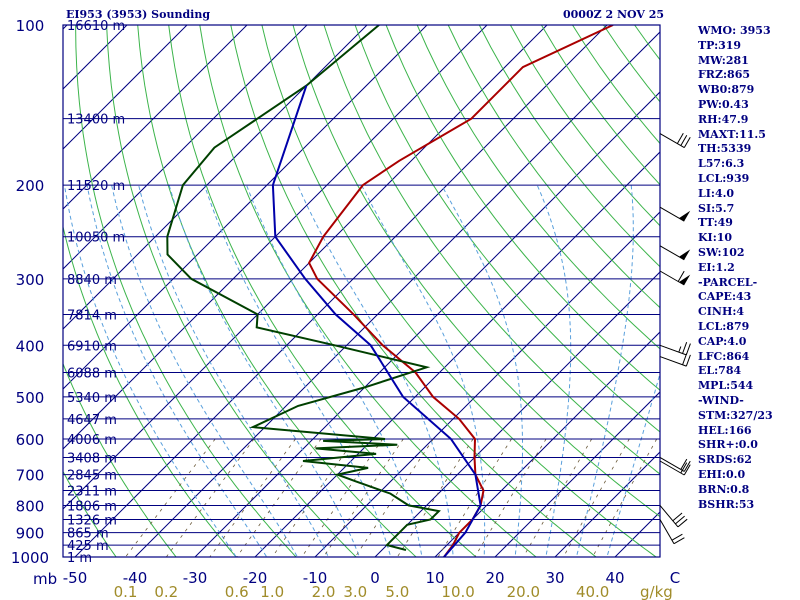 The image size is (800, 600). Describe the element at coordinates (685, 279) in the screenshot. I see `wind-barb-pennant` at that location.